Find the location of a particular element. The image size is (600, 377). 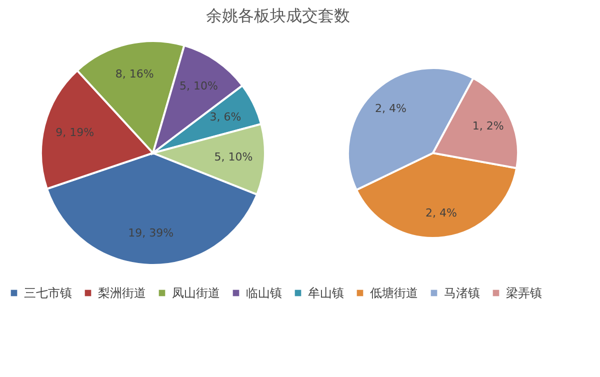

legend-label: 三七市镇 is located at coordinates (48, 293).